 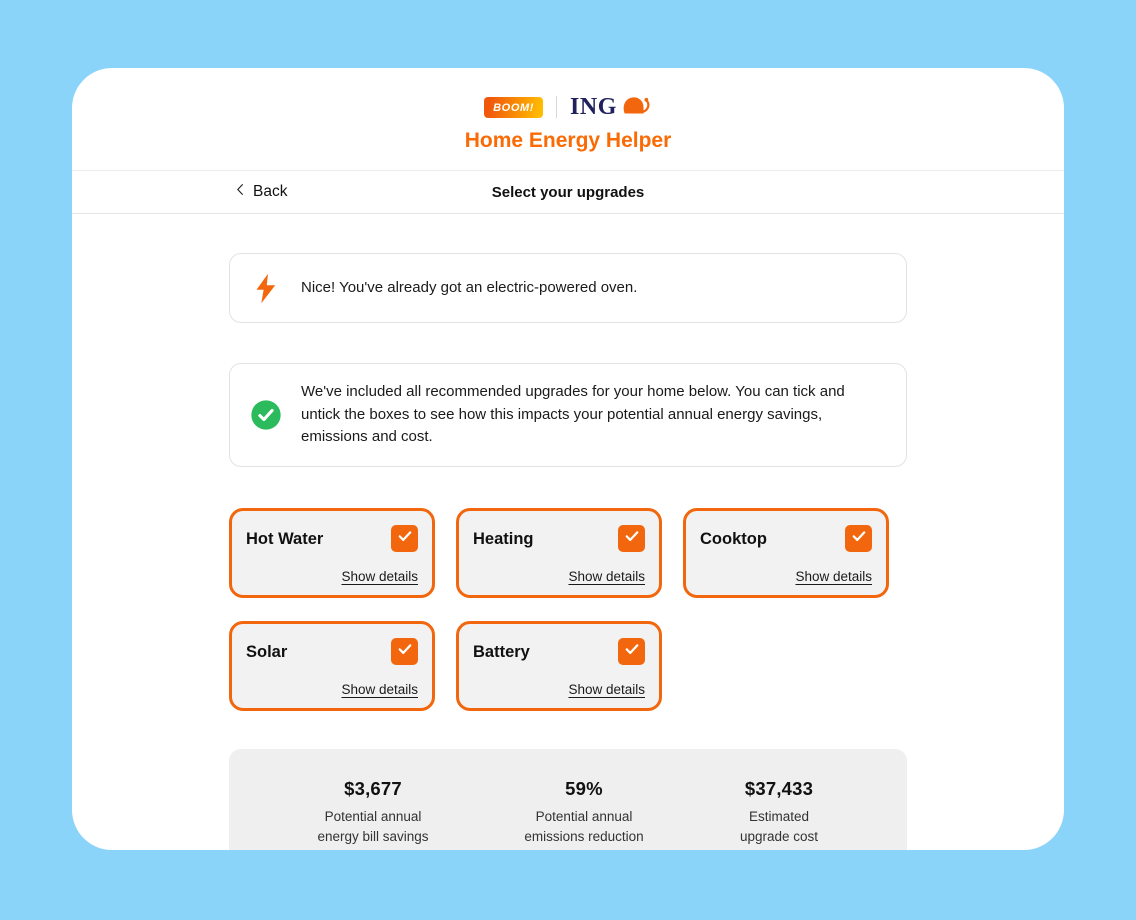 What do you see at coordinates (559, 552) in the screenshot?
I see `upgrade-card-heating: Heating Show details` at bounding box center [559, 552].